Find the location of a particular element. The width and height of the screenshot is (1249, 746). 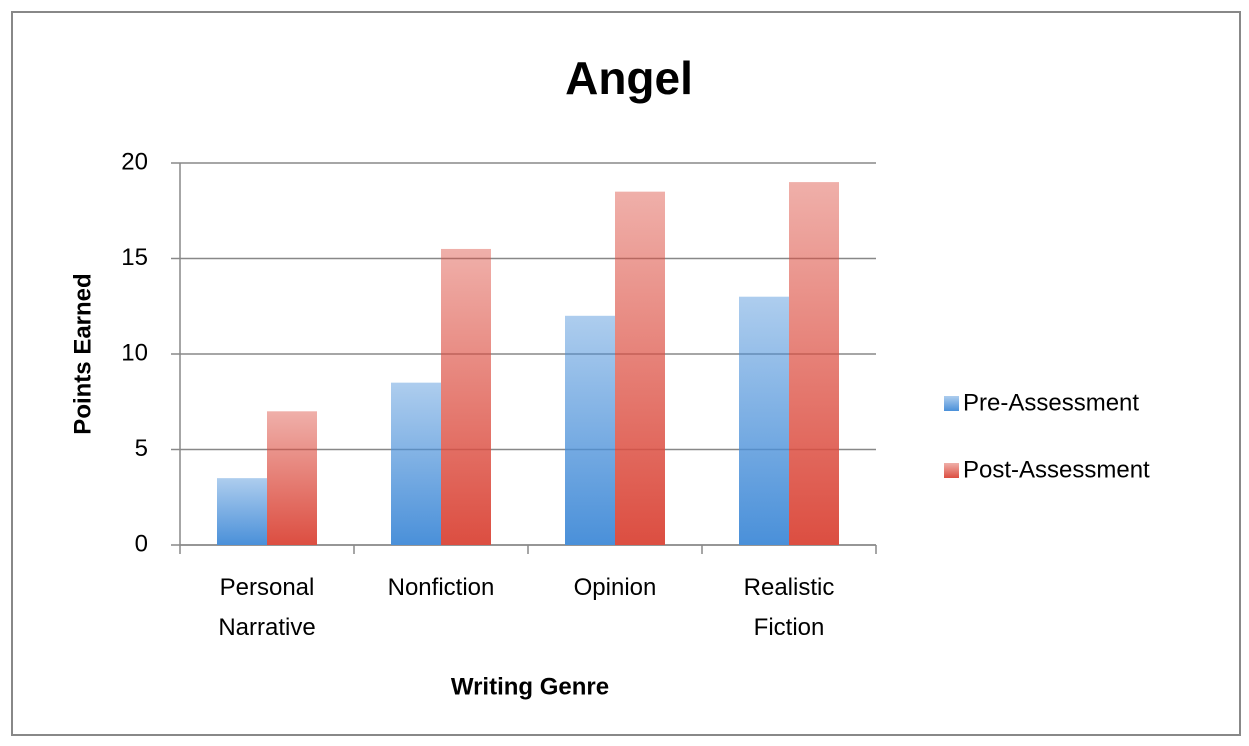

x-tick-label: Realistic Fiction is located at coordinates (789, 607).